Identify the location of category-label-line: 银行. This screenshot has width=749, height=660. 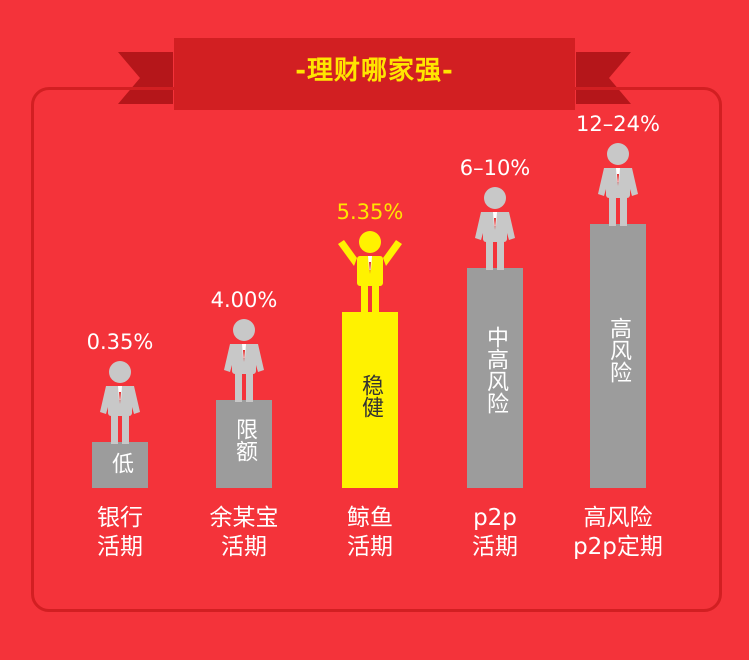
(120, 518).